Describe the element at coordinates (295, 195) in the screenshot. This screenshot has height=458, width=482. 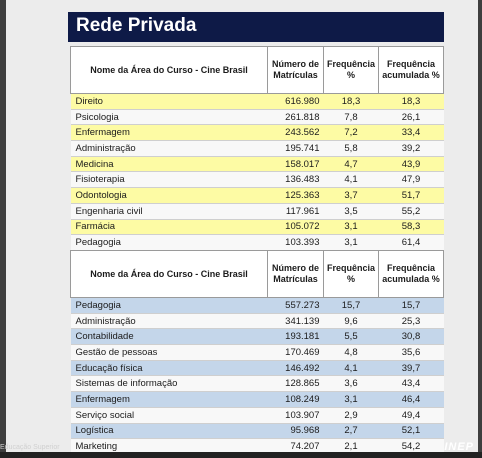
I see `cell-matriculas: 125.363` at that location.